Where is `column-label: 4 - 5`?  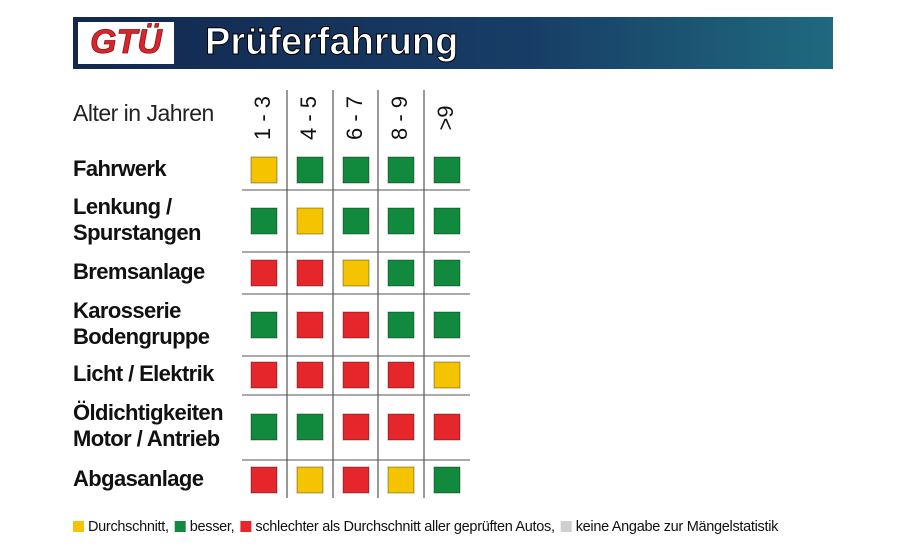
column-label: 4 - 5 is located at coordinates (308, 118).